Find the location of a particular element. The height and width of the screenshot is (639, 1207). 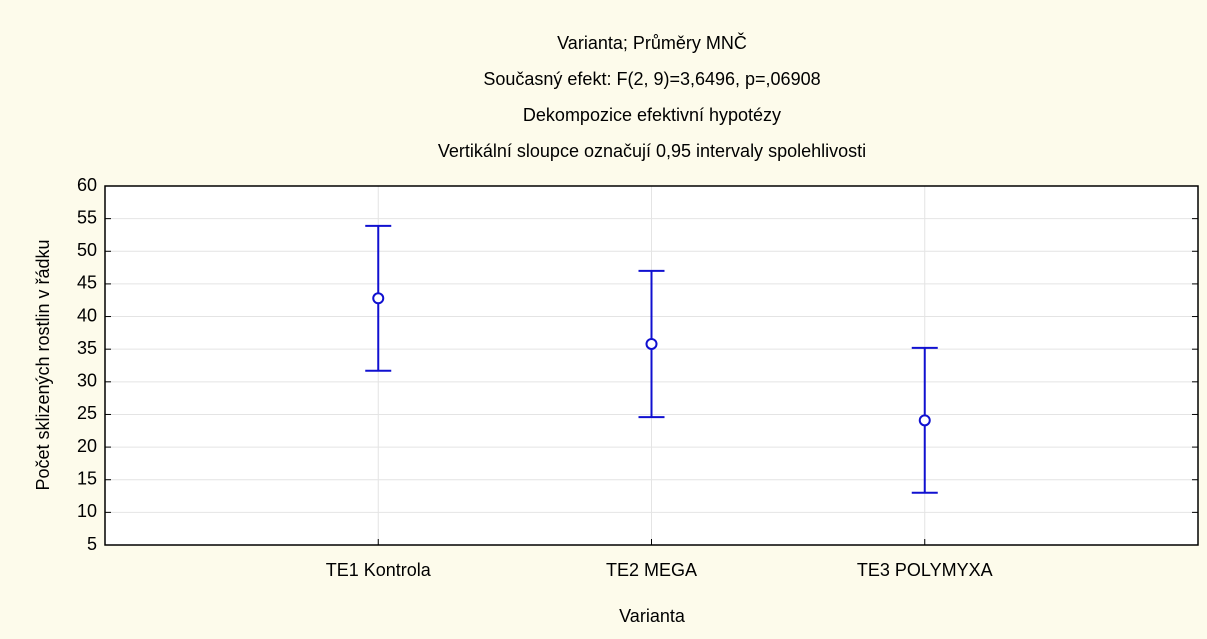

y-tick-label: 25 is located at coordinates (87, 413).